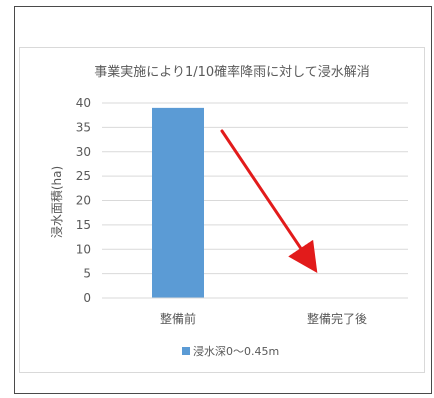 The image size is (434, 398). I want to click on legend-label: 浸水深0～0.45m, so click(236, 351).